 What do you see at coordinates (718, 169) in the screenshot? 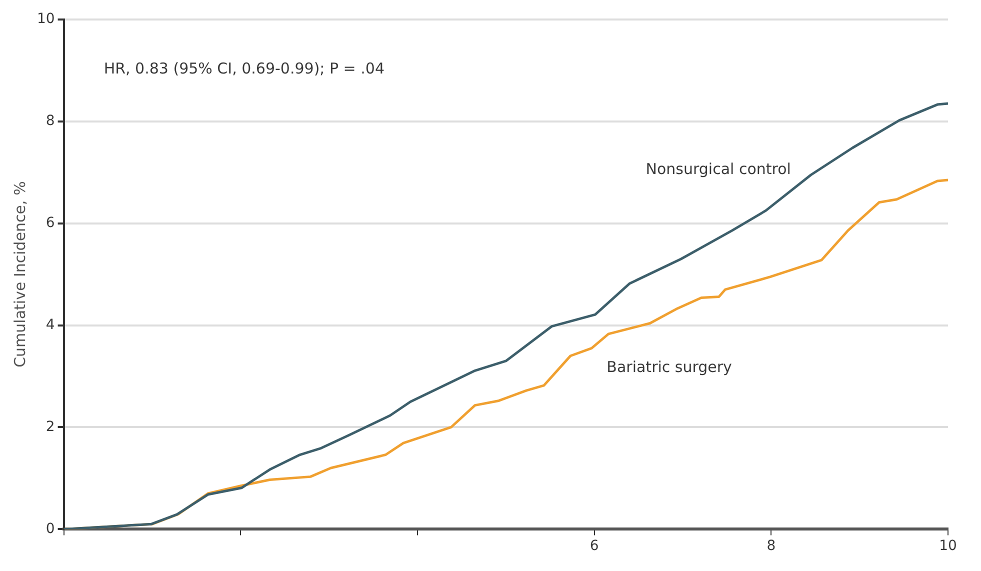
I see `series-label: Nonsurgical control` at bounding box center [718, 169].